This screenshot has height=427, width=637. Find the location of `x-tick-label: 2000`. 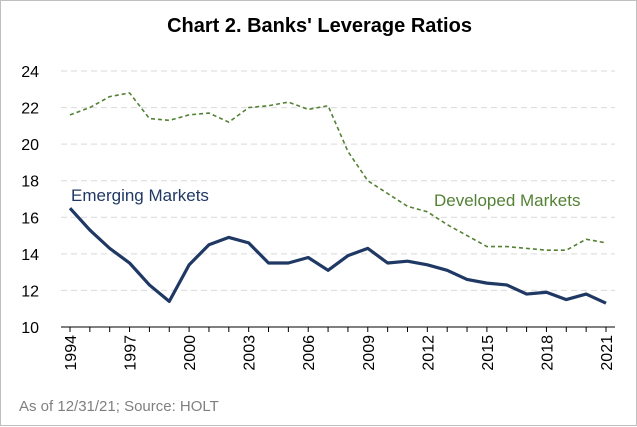

x-tick-label: 2000 is located at coordinates (190, 353).